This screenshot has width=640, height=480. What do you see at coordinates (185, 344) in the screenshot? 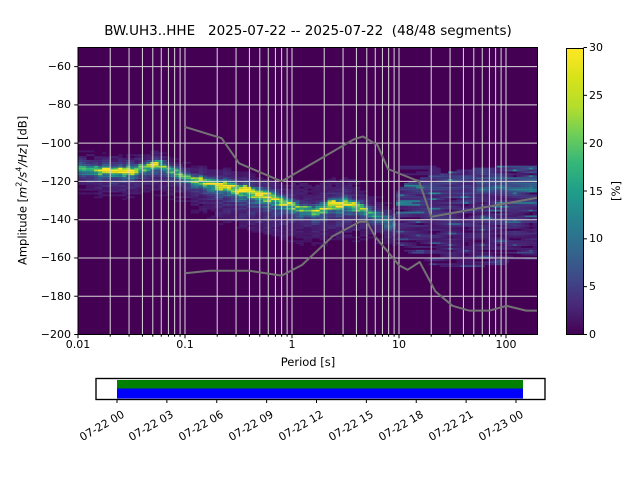
I see `x-tick-label: 0.1` at bounding box center [185, 344].